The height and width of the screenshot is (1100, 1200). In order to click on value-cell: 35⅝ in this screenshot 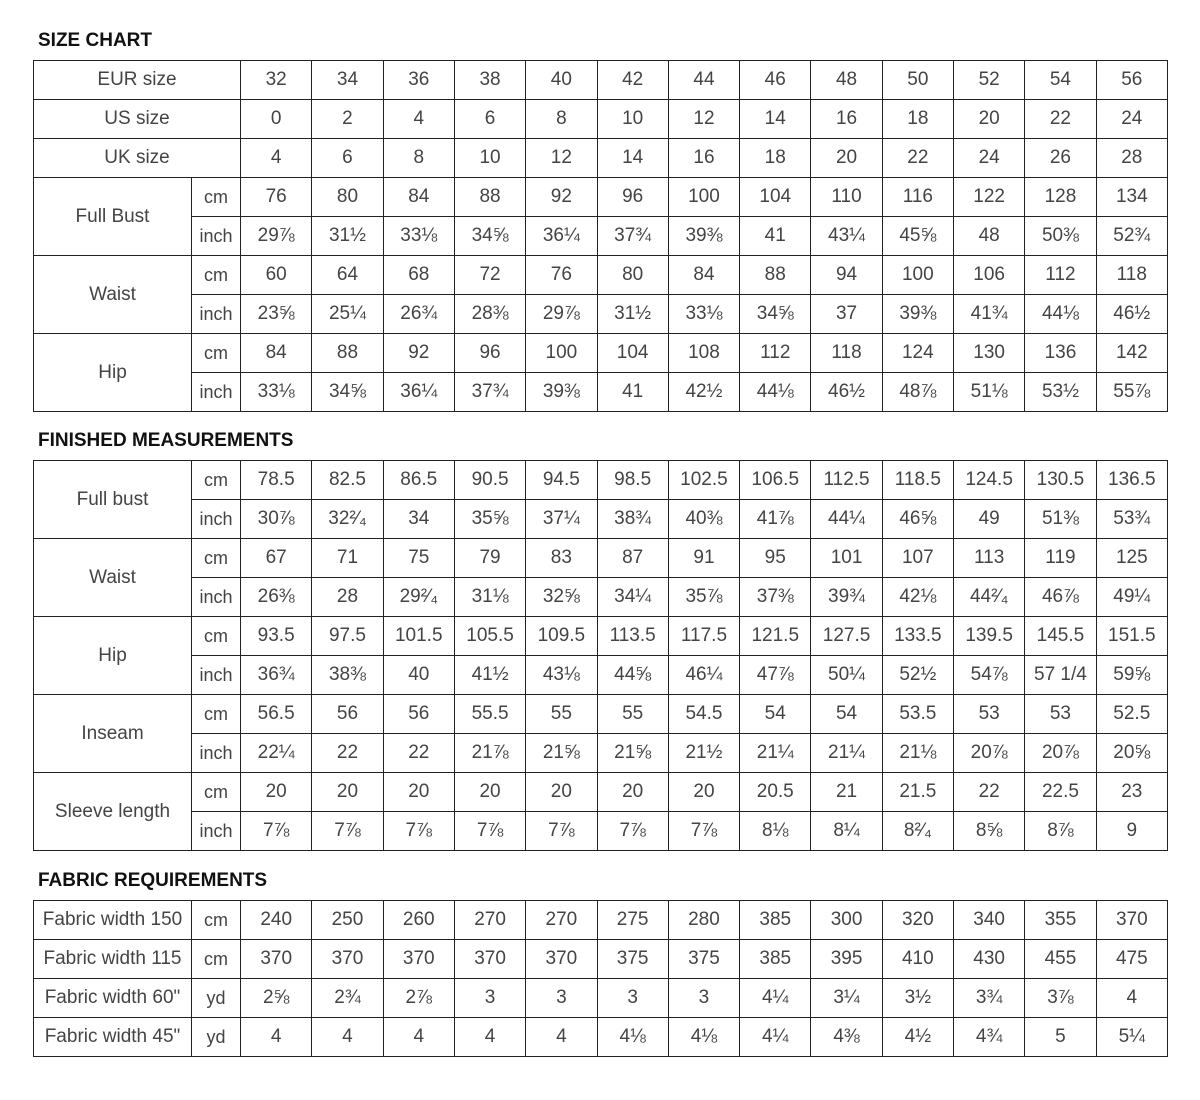, I will do `click(490, 519)`.